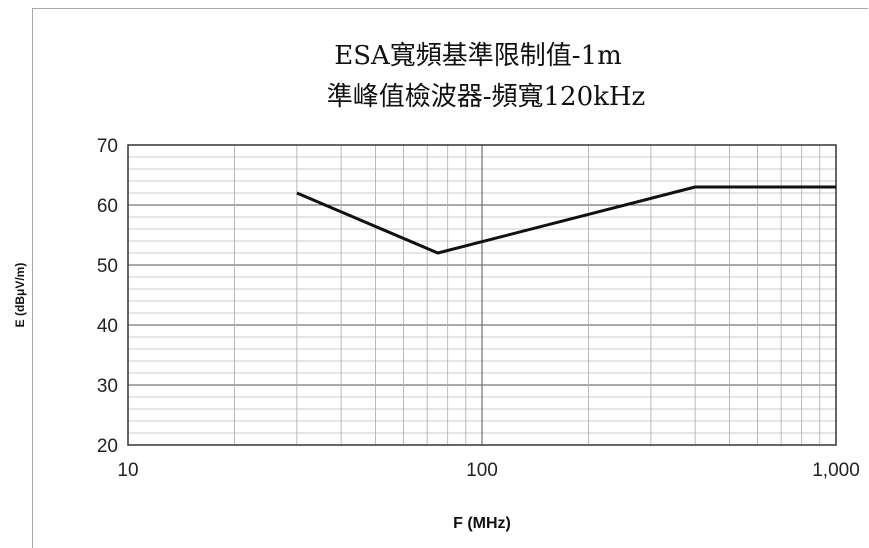  I want to click on x-tick-label: 10, so click(127, 470).